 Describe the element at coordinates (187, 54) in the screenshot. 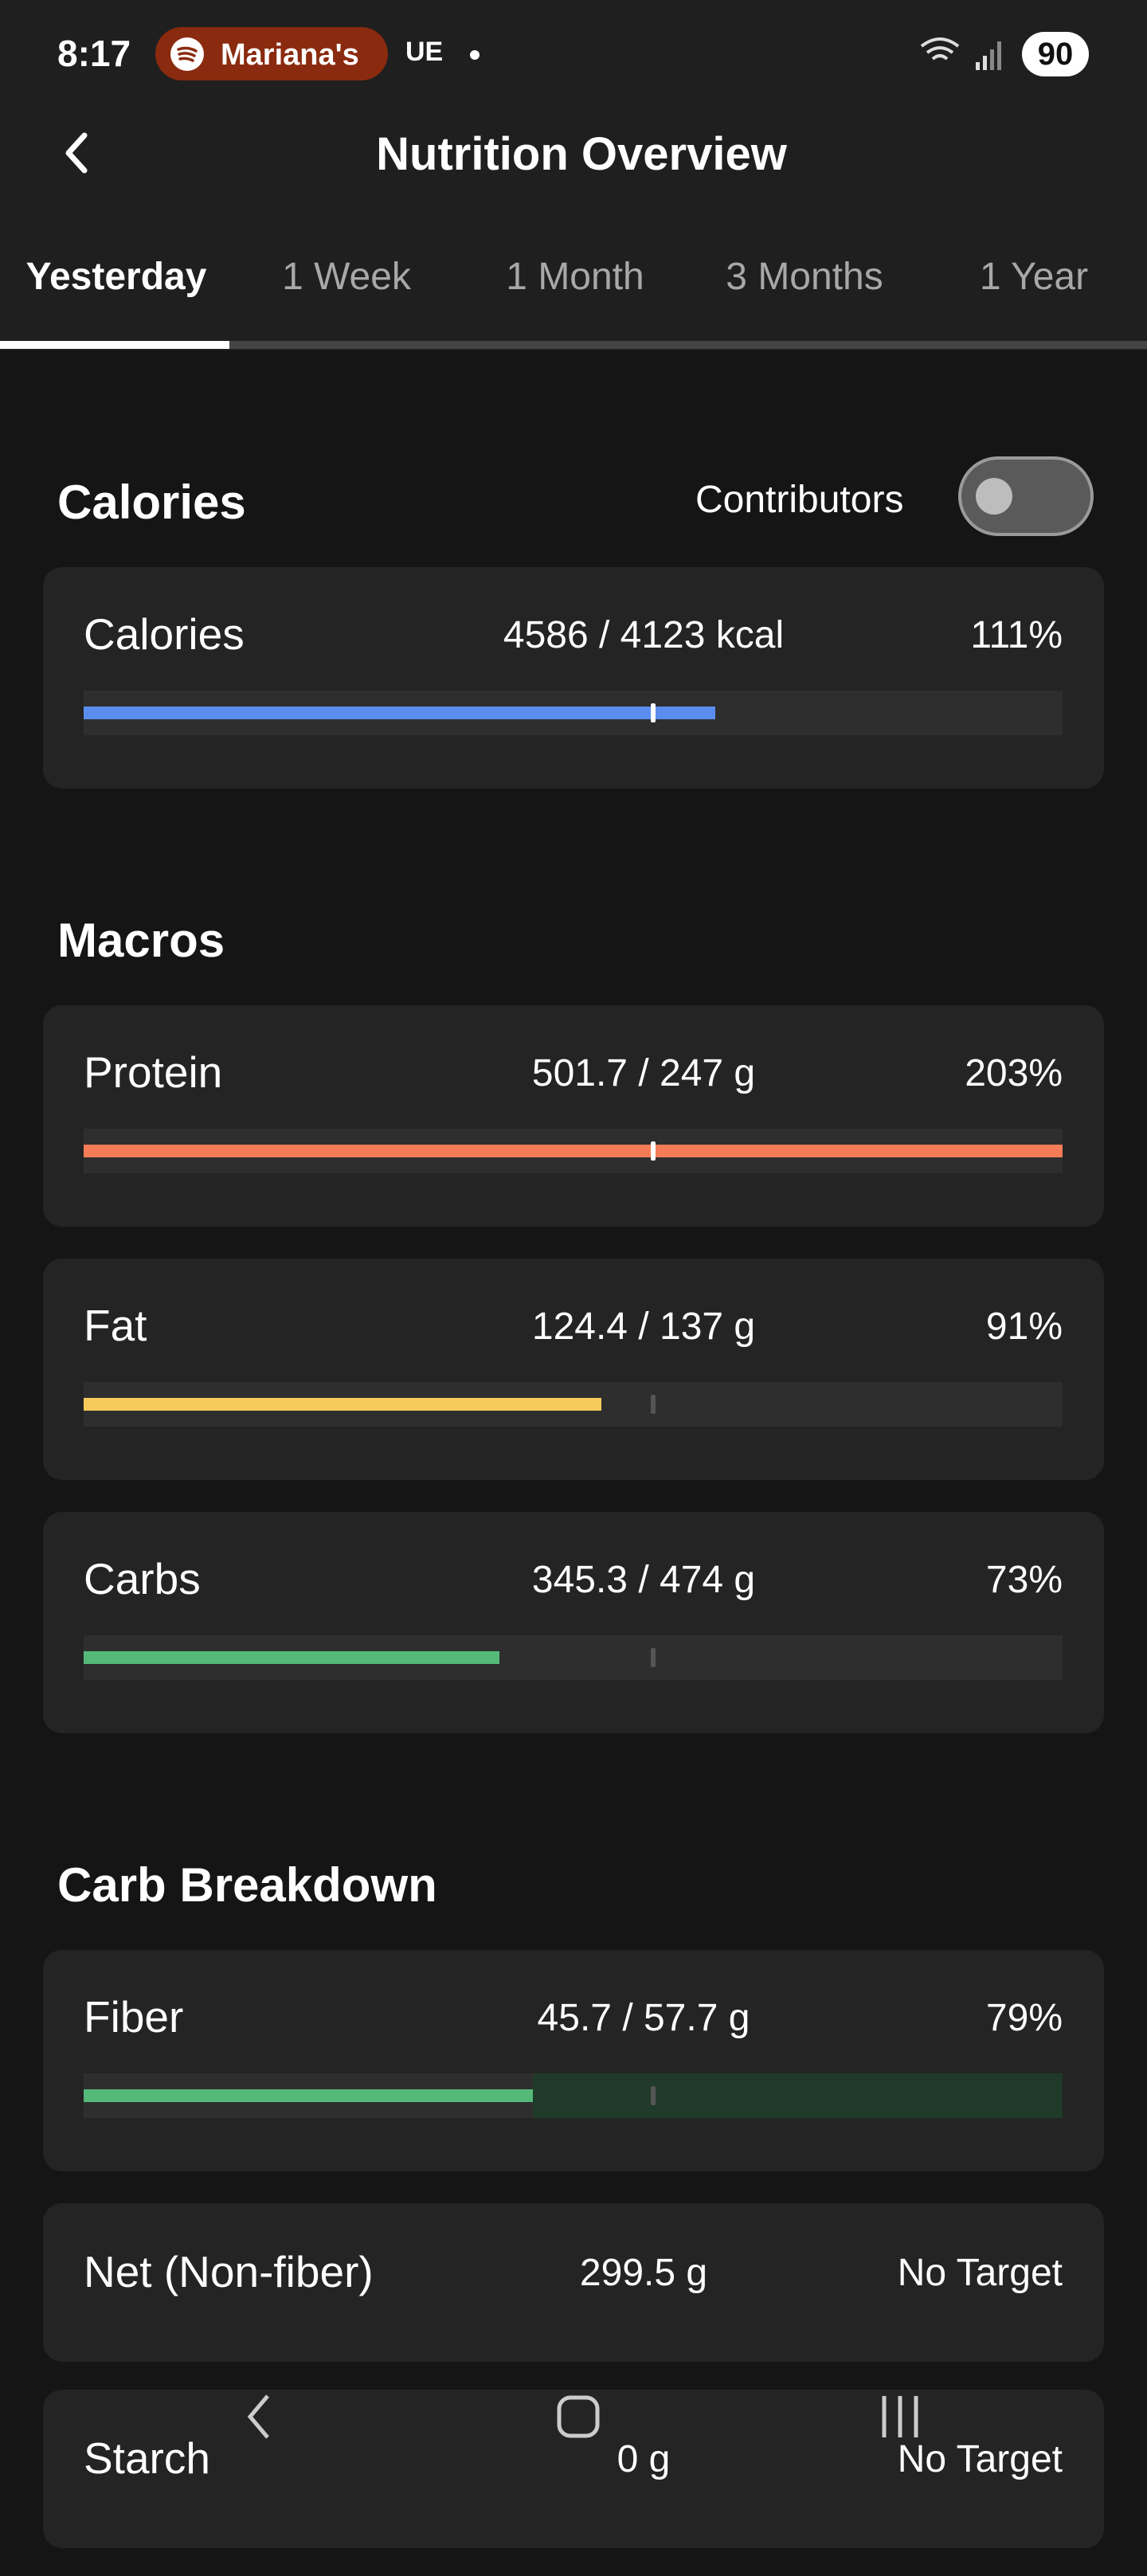

I see `music-icon` at that location.